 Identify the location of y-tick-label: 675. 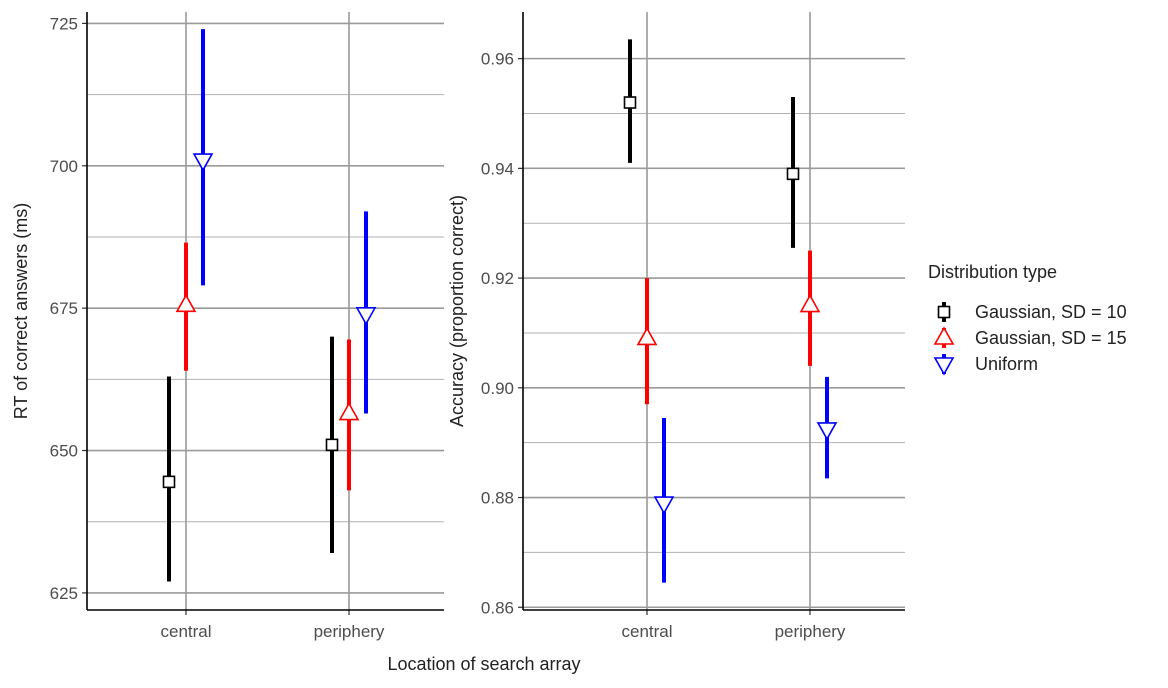
(64, 308).